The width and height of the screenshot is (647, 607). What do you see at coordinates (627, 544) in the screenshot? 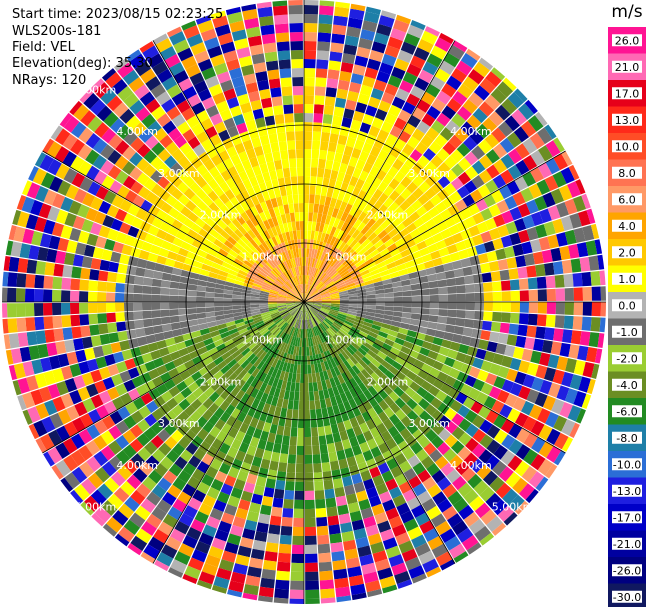
I see `colorbar-tick-label: -21.0` at bounding box center [627, 544].